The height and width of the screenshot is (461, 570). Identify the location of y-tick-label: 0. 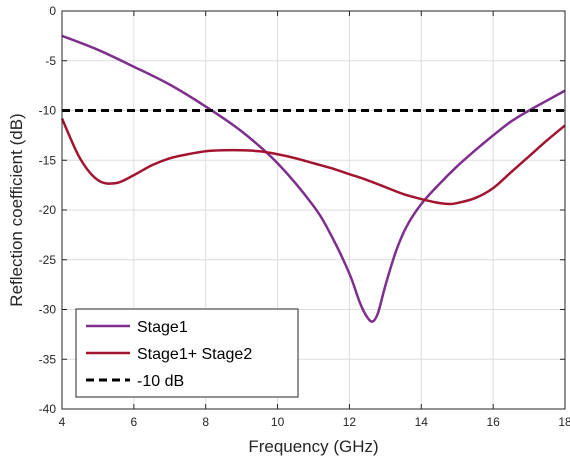
(52, 11).